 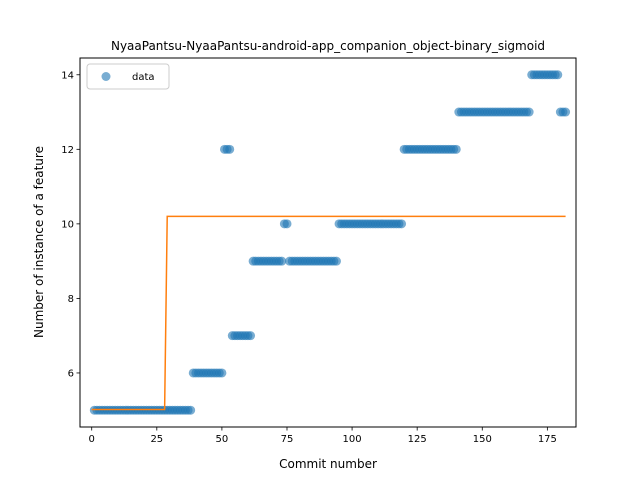 I want to click on y-tick-label: 14, so click(x=67, y=75).